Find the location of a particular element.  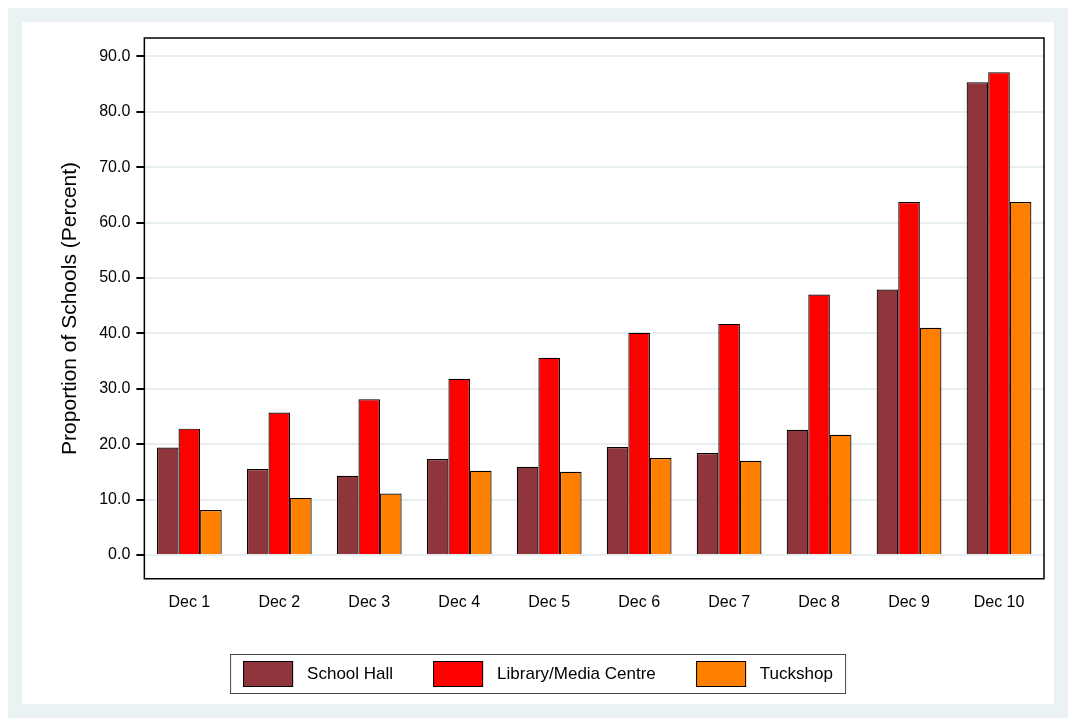

y-tick-label: 90.0 is located at coordinates (115, 55).